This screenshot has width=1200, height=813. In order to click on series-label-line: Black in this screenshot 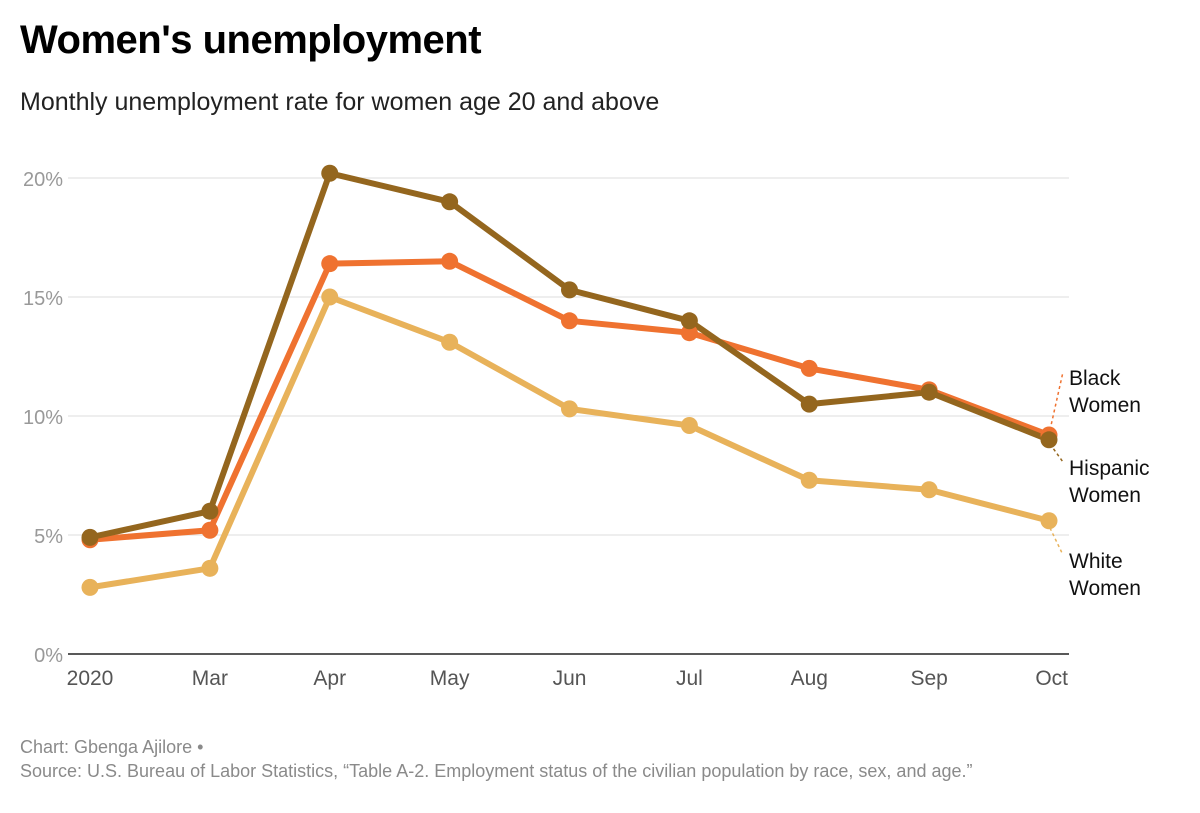, I will do `click(1095, 378)`.